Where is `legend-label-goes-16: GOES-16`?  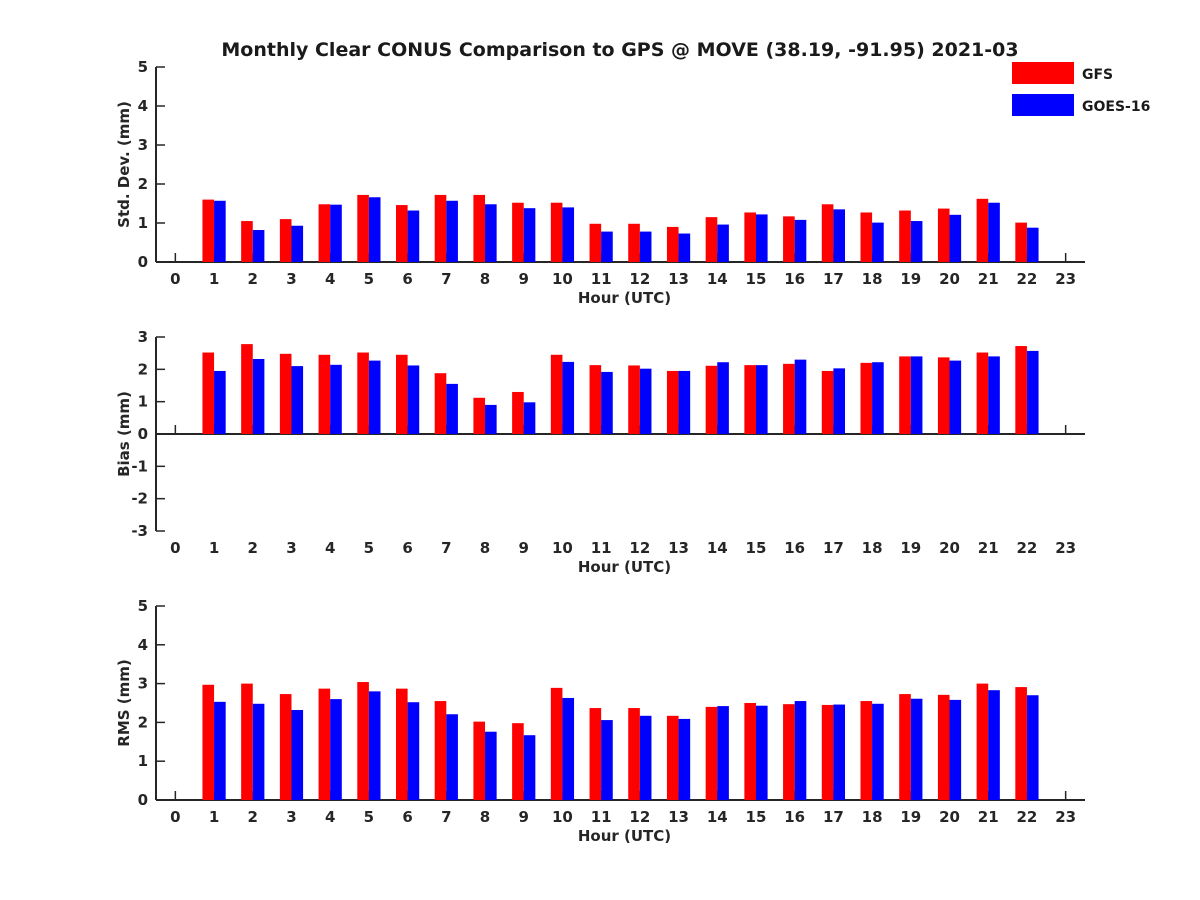
legend-label-goes-16: GOES-16 is located at coordinates (1116, 107).